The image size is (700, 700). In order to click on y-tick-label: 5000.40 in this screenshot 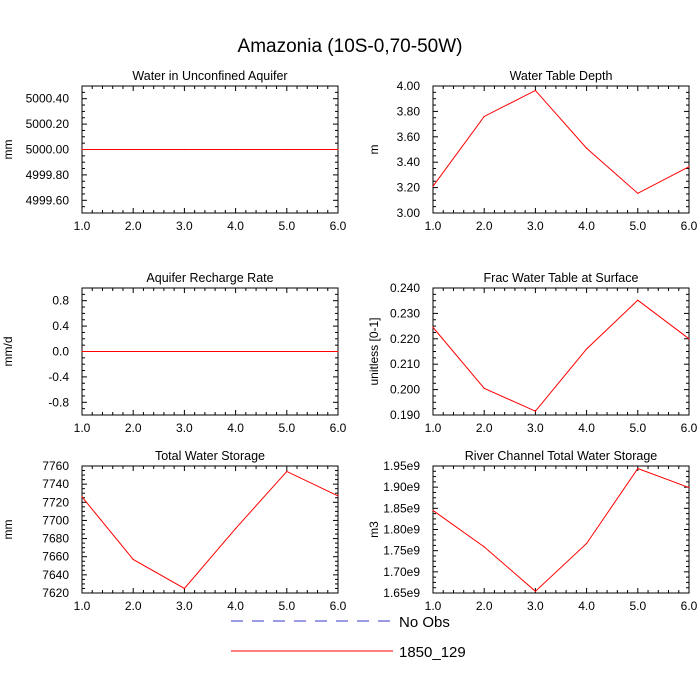, I will do `click(48, 99)`.